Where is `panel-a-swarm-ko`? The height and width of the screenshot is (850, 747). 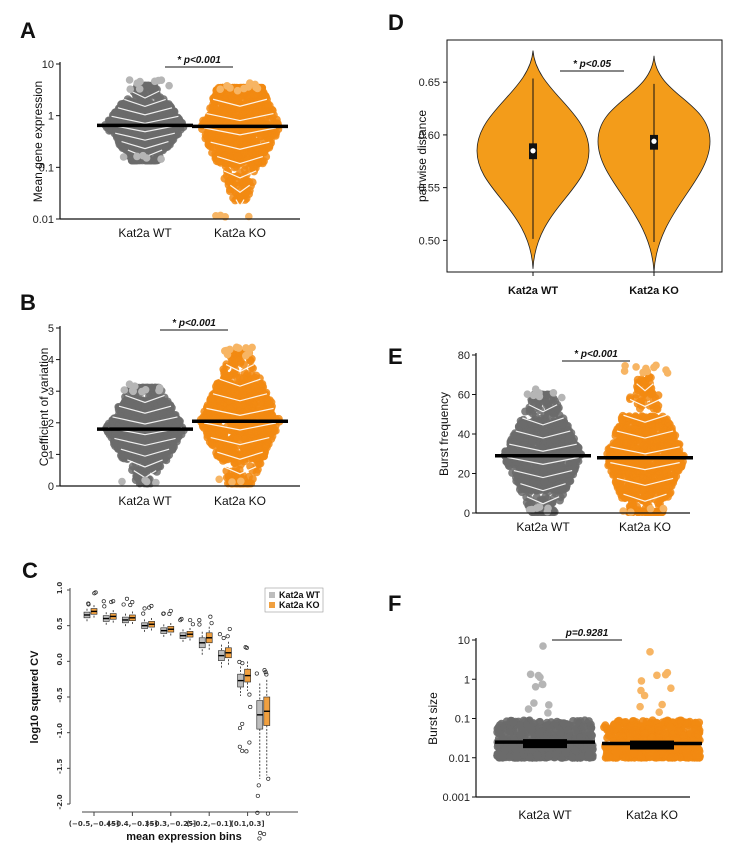
panel-a-swarm-ko is located at coordinates (240, 150).